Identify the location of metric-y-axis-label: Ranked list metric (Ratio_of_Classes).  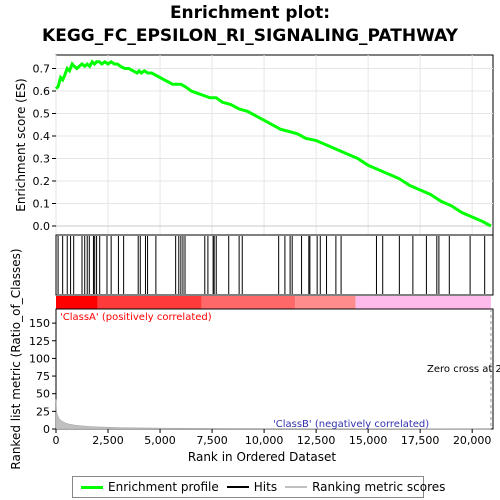
(16, 358).